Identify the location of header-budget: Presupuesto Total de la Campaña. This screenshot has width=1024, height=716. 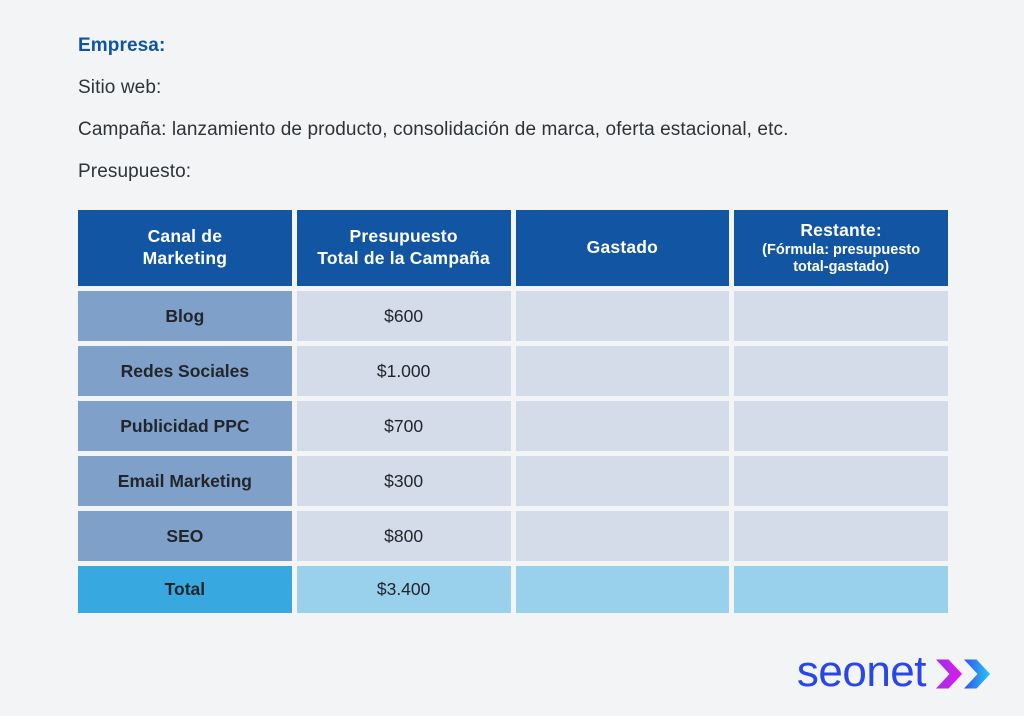
(403, 248).